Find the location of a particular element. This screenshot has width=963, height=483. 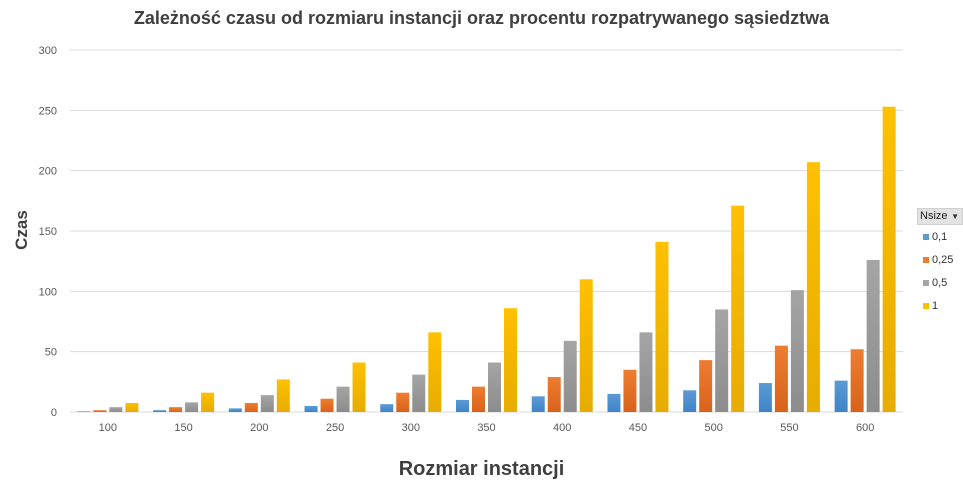

x-tick-label: 500 is located at coordinates (714, 428).